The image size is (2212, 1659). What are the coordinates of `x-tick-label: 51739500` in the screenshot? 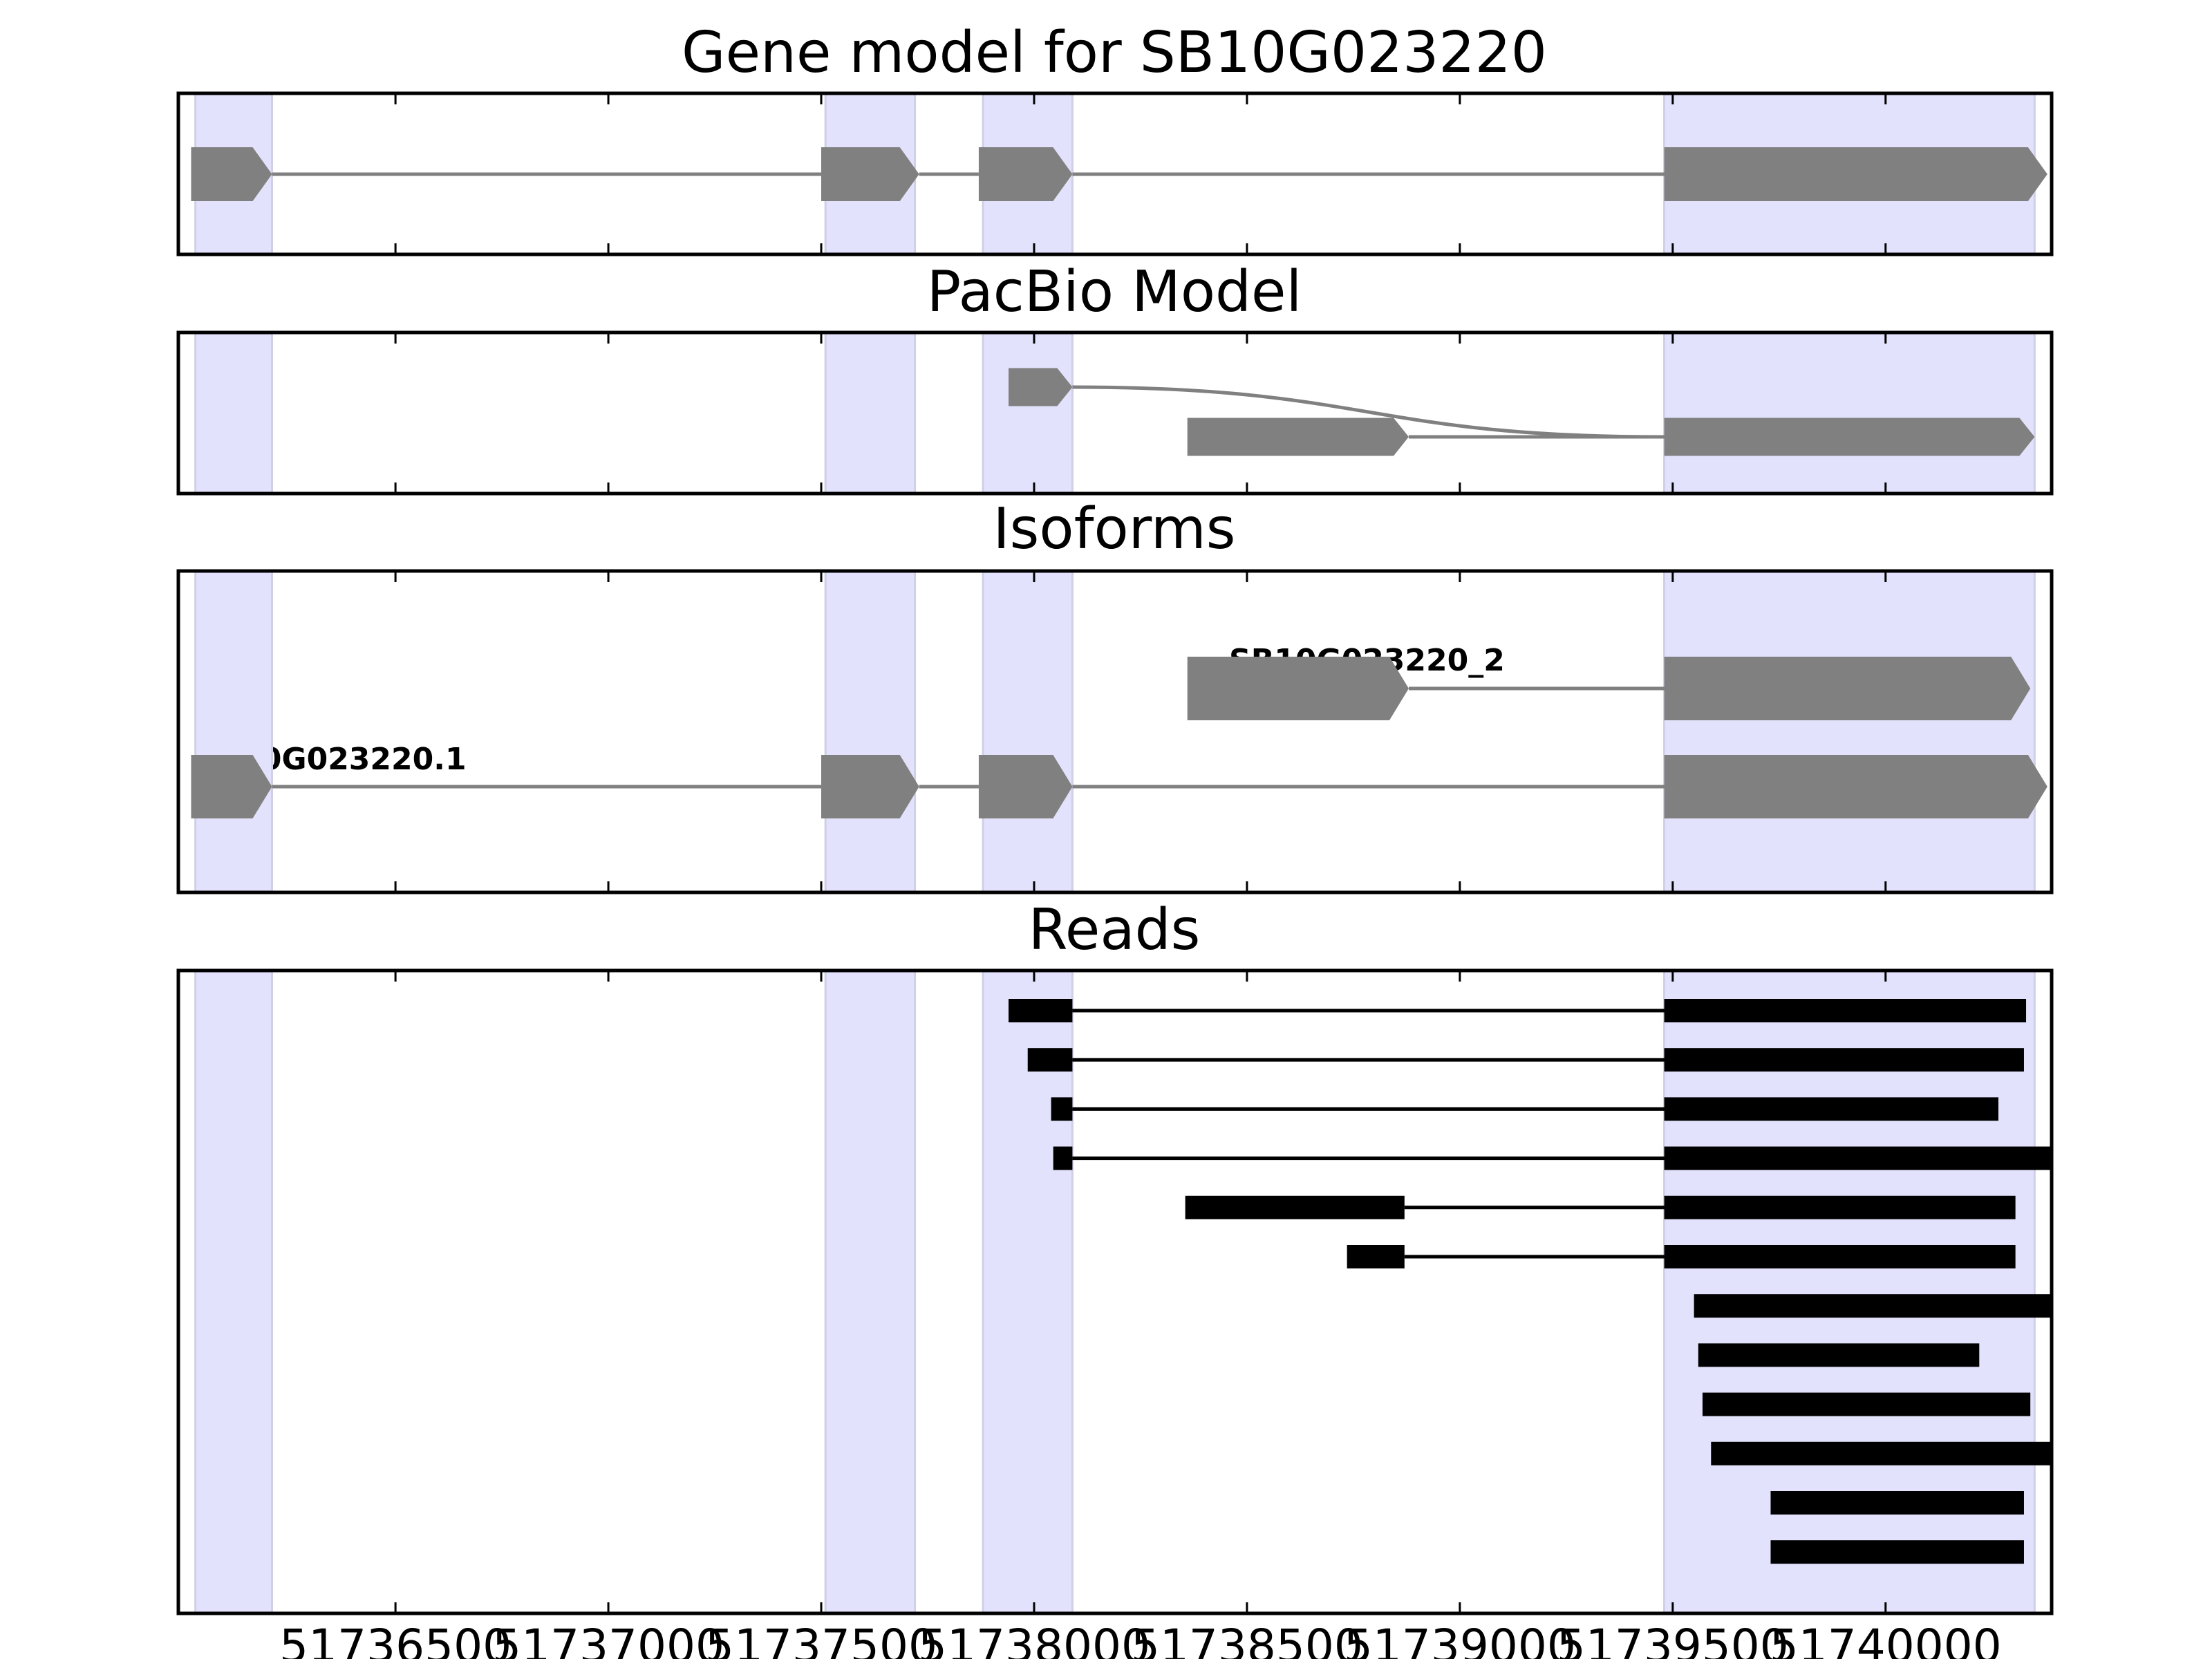 It's located at (1673, 1639).